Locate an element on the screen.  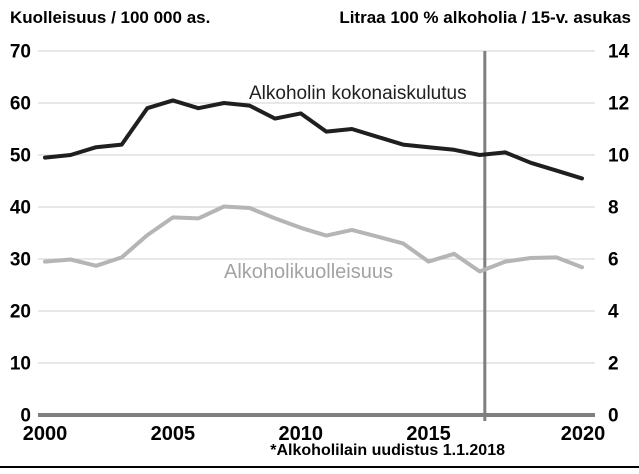
right-axis-tick: 2 is located at coordinates (613, 364).